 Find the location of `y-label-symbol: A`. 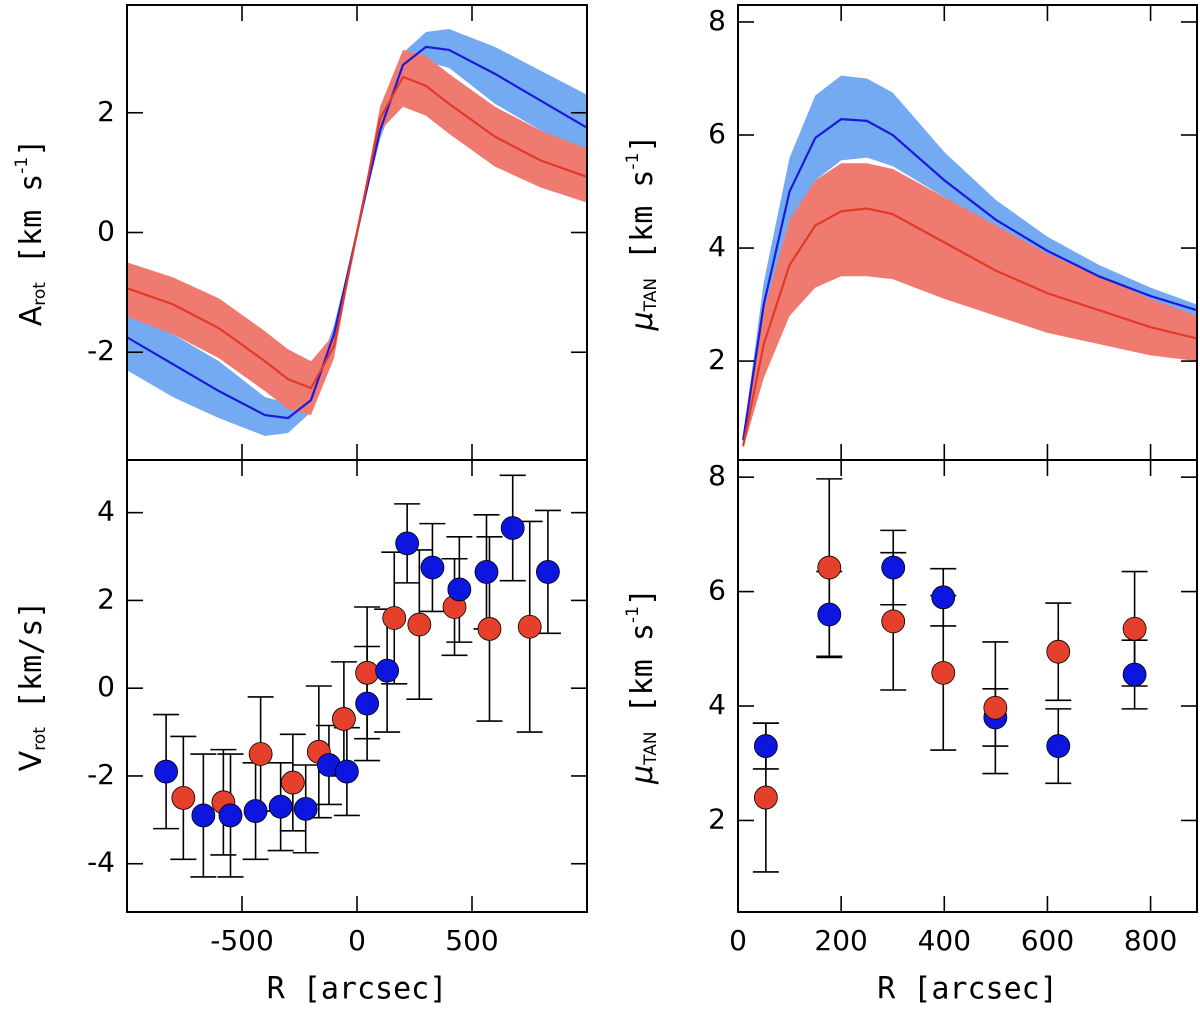

y-label-symbol: A is located at coordinates (31, 315).